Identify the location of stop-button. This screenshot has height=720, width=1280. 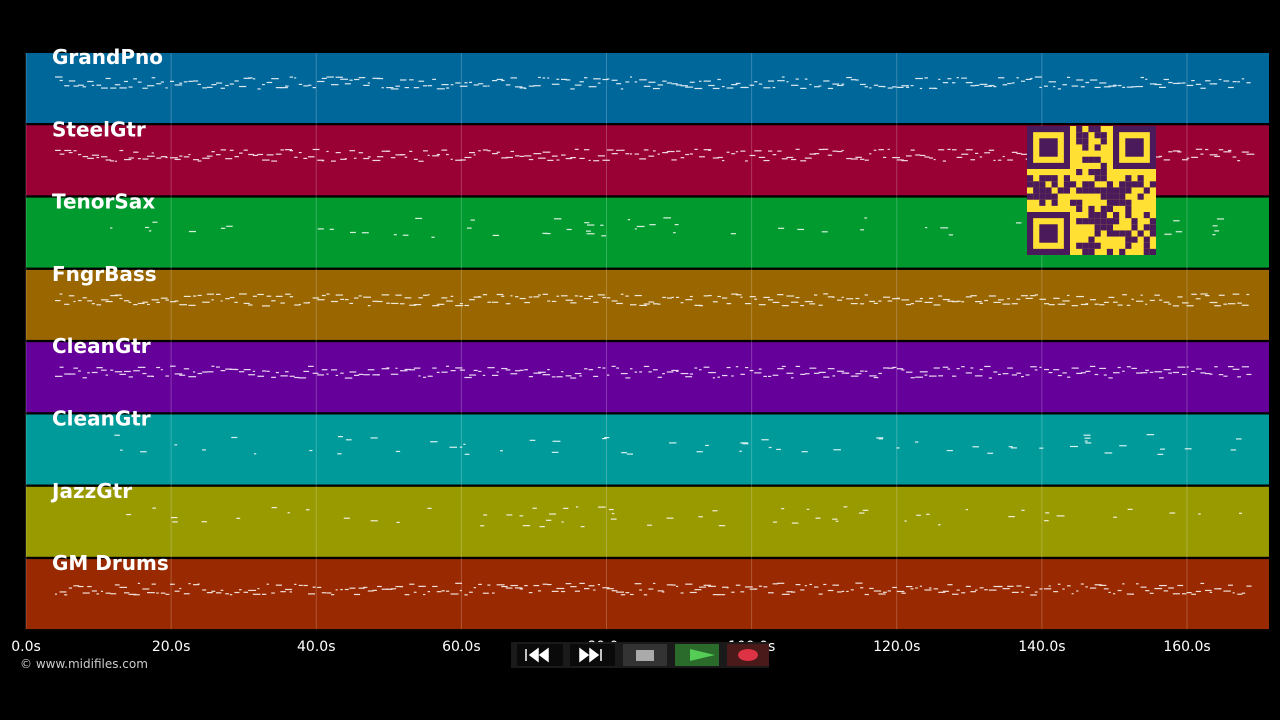
(645, 655).